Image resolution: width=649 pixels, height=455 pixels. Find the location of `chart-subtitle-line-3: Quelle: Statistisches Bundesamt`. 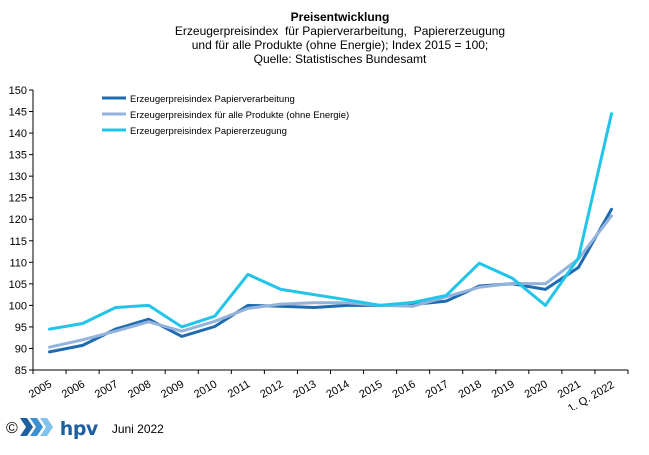

chart-subtitle-line-3: Quelle: Statistisches Bundesamt is located at coordinates (340, 59).